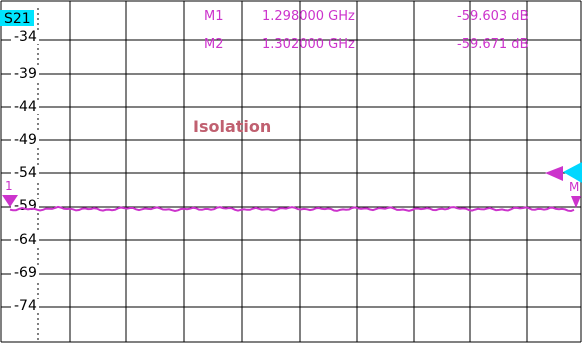 Image resolution: width=582 pixels, height=345 pixels. I want to click on y-tick-label: -69, so click(25, 273).